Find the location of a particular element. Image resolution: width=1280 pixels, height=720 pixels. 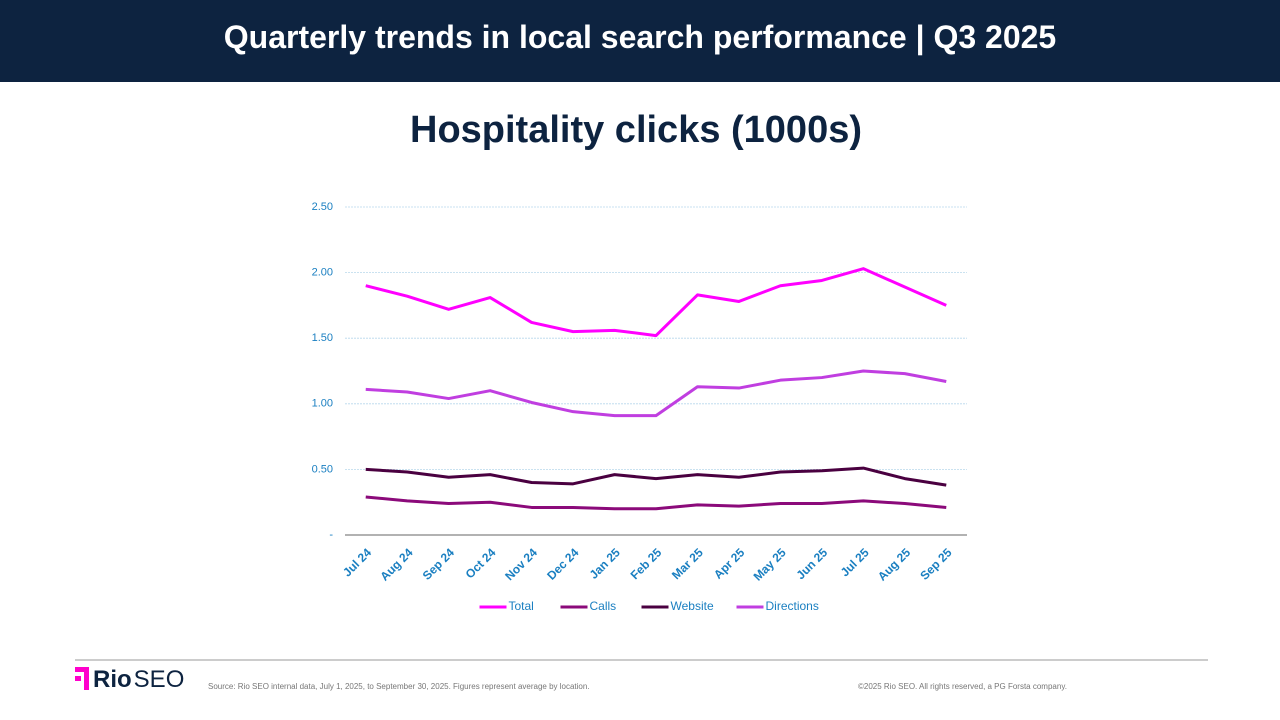

x-tick-label: Mar 25 is located at coordinates (687, 563).